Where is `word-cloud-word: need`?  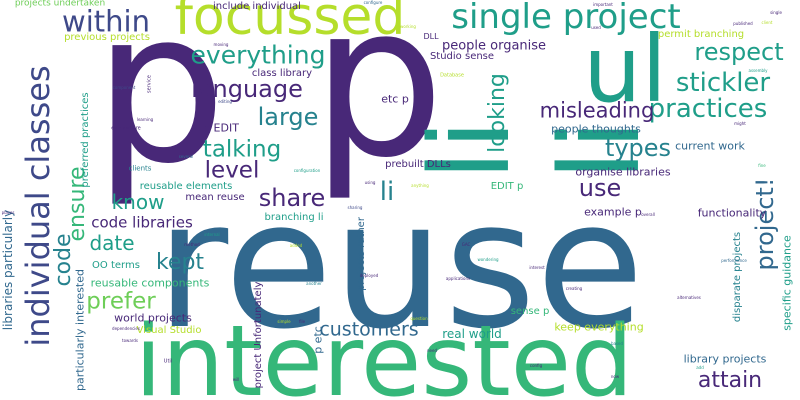
word-cloud-word: need is located at coordinates (432, 350).